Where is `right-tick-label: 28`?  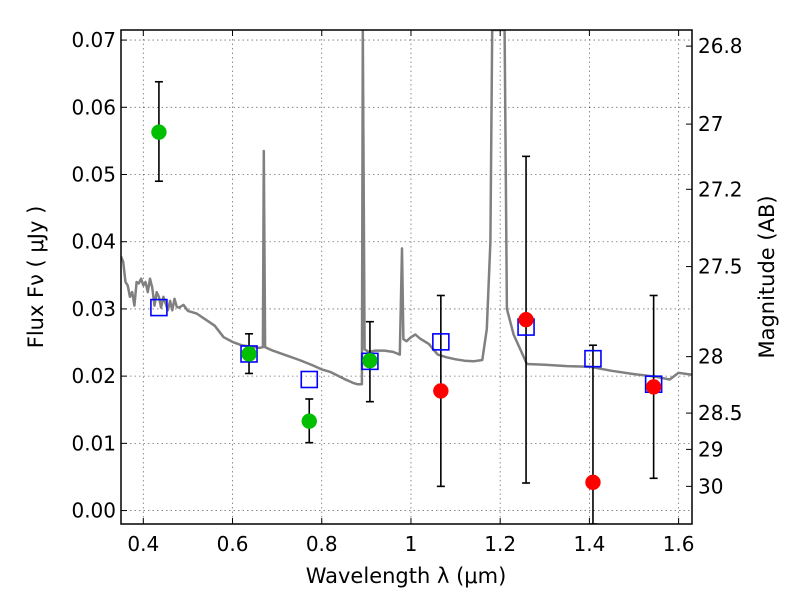 right-tick-label: 28 is located at coordinates (710, 357).